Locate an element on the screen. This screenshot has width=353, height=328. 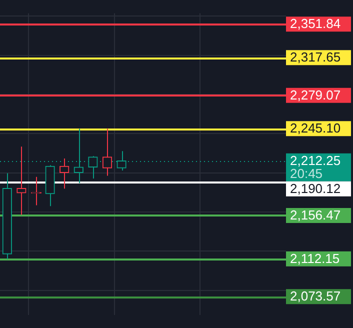
ref-line-label: 2,112.15 is located at coordinates (315, 258).